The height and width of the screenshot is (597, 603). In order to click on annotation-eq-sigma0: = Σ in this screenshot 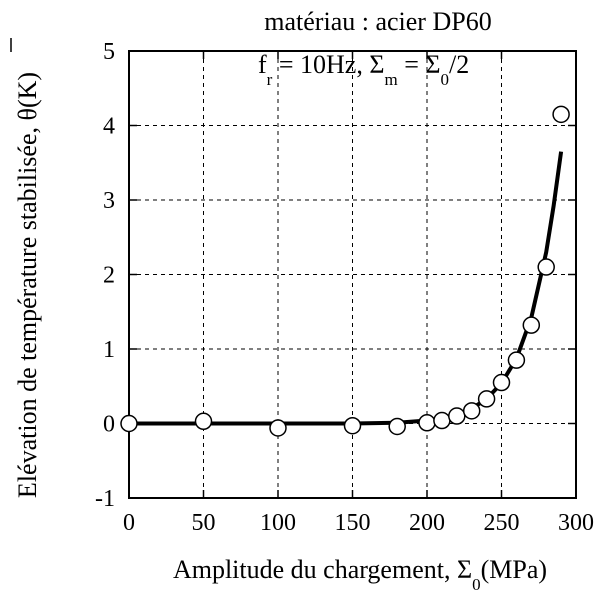, I will do `click(419, 64)`.